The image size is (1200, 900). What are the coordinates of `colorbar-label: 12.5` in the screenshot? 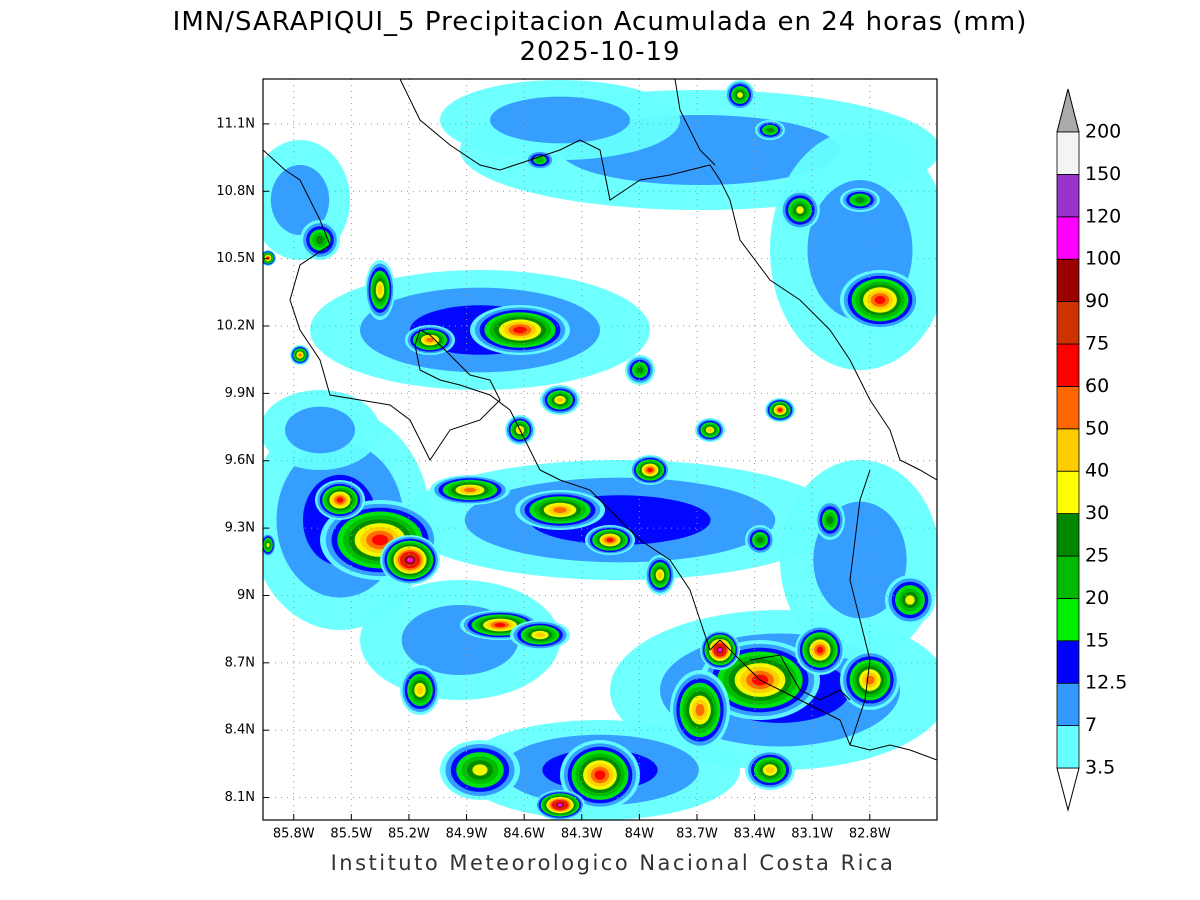 It's located at (1106, 683).